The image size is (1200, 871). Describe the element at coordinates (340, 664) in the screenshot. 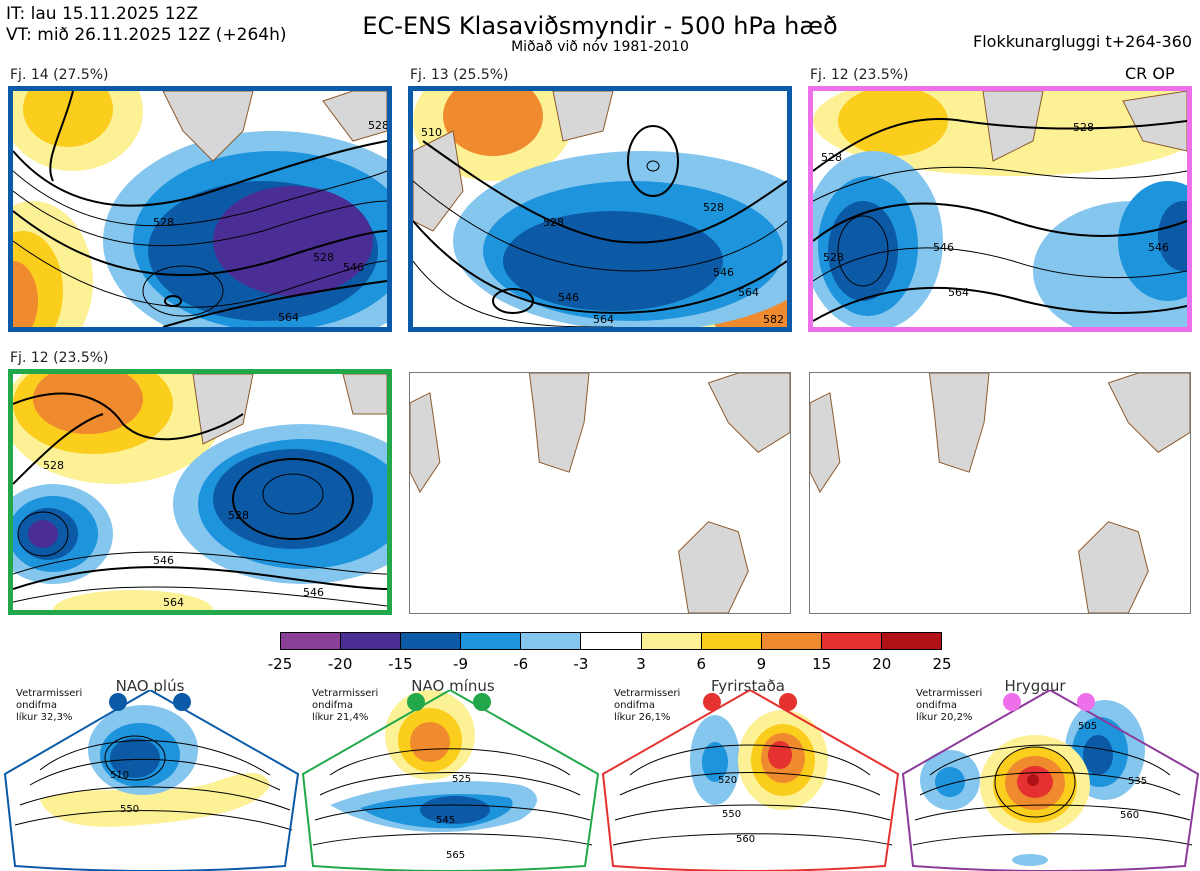

I see `colorbar-tick-label: -20` at that location.